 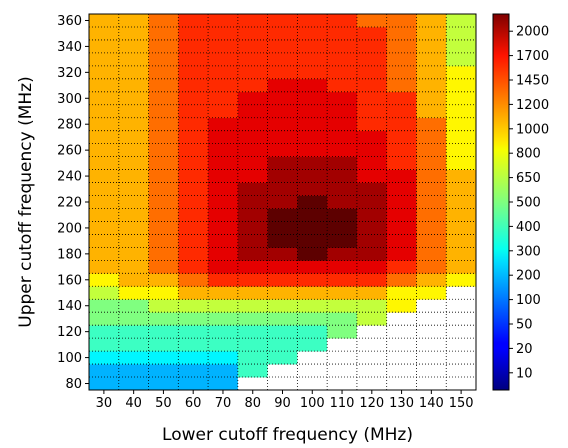 I want to click on y-tick-label: 360, so click(x=69, y=21).